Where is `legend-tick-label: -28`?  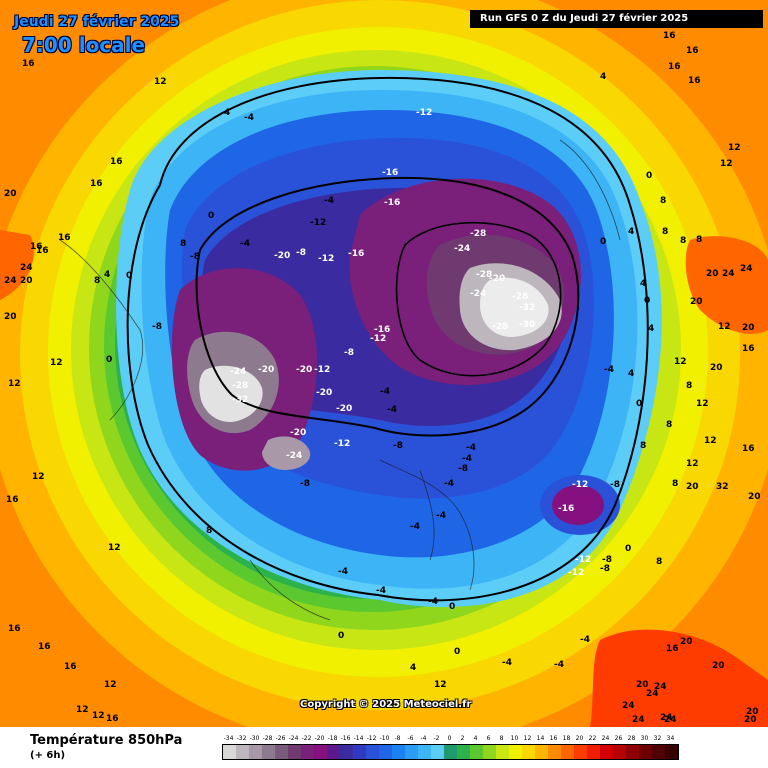 legend-tick-label: -28 is located at coordinates (267, 738).